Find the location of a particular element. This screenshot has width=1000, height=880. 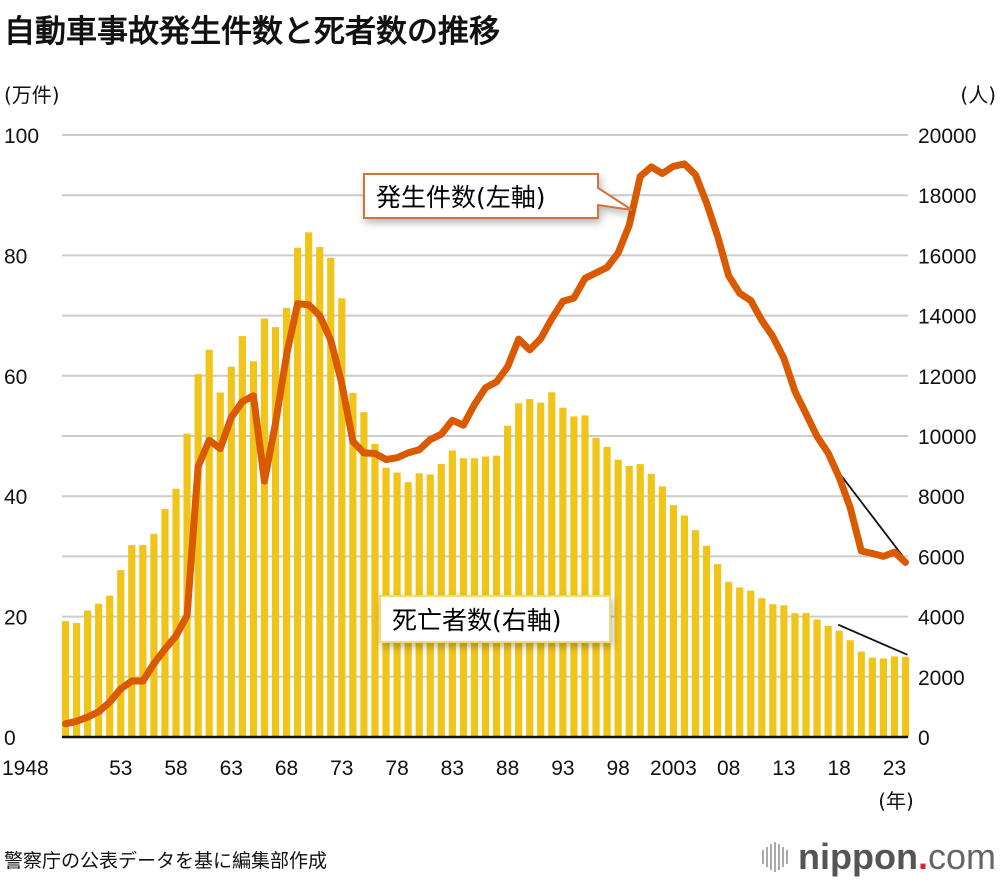

x-tick-label: 2003 is located at coordinates (673, 768).